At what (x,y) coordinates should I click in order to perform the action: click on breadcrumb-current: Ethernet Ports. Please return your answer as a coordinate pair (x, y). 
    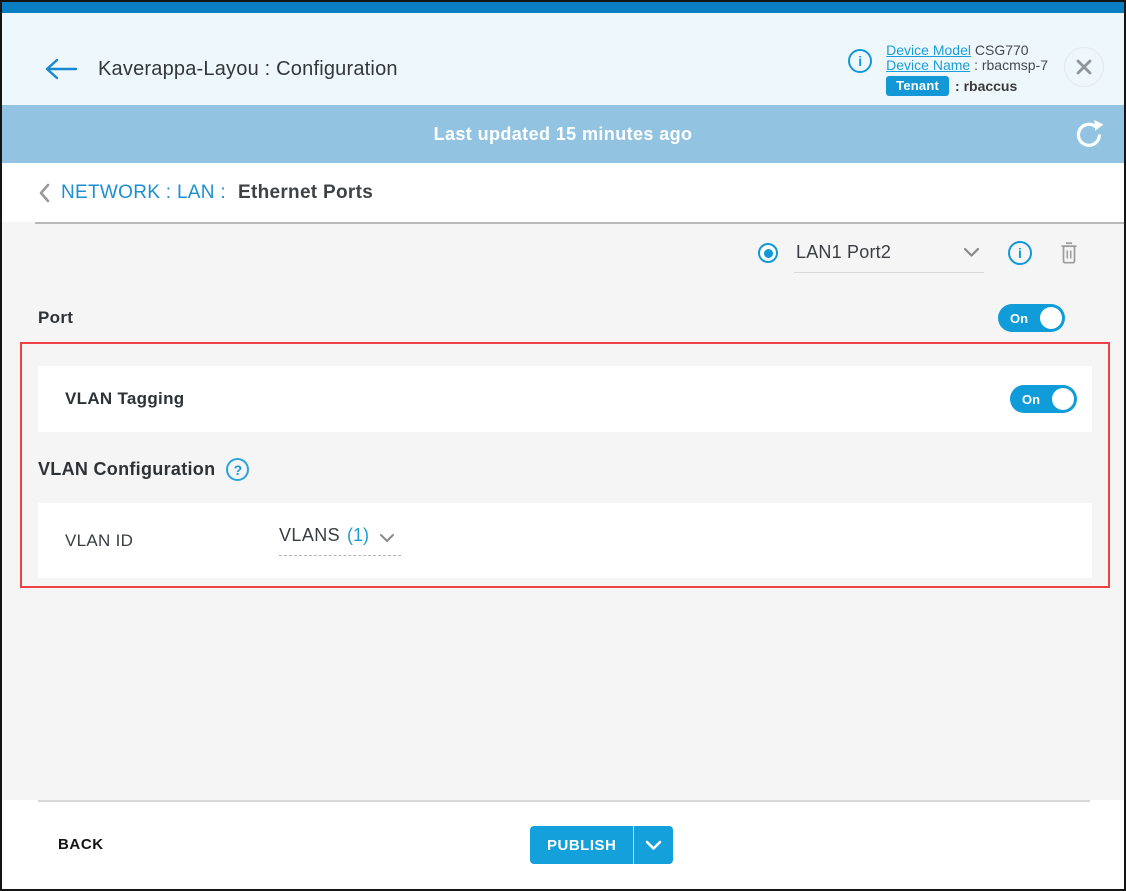
    Looking at the image, I should click on (305, 192).